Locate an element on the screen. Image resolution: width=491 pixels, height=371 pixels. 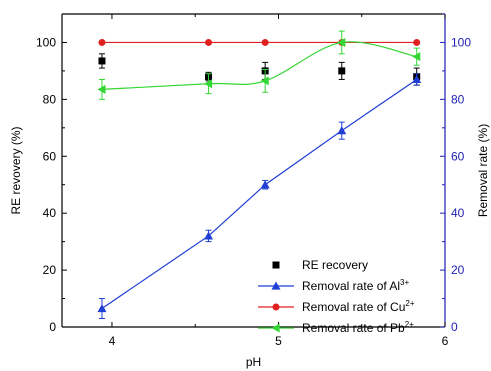
y-right-tick-label: 40 is located at coordinates (458, 213).